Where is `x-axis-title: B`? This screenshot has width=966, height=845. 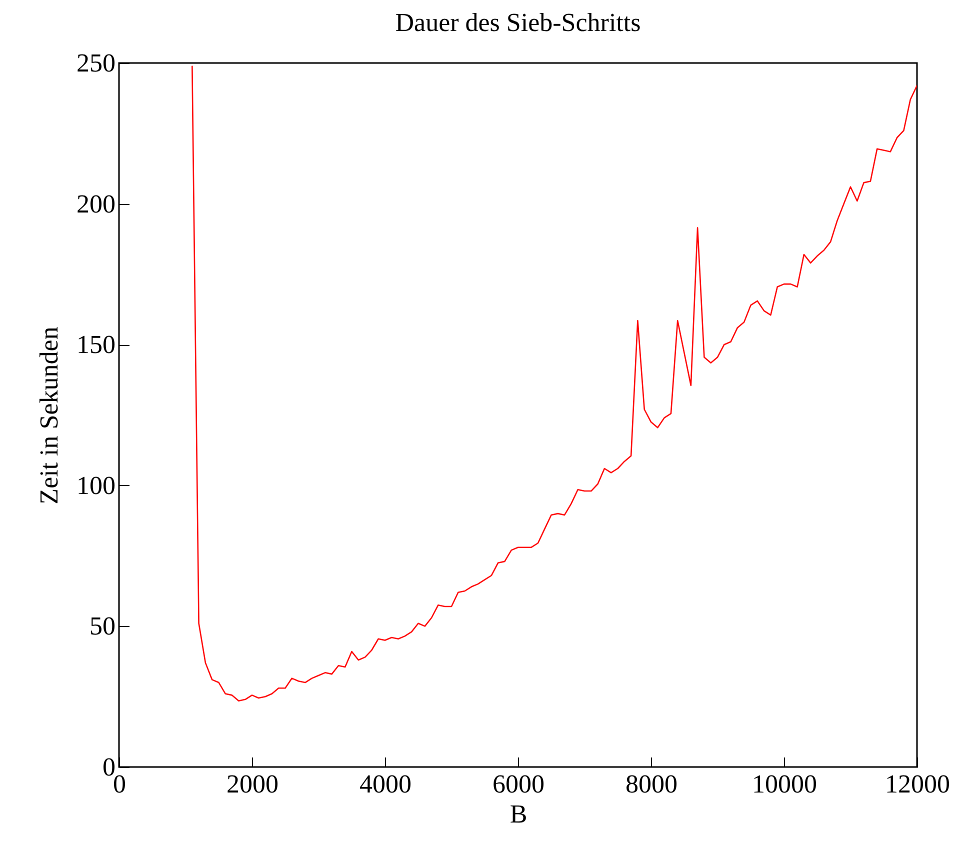 x-axis-title: B is located at coordinates (519, 814).